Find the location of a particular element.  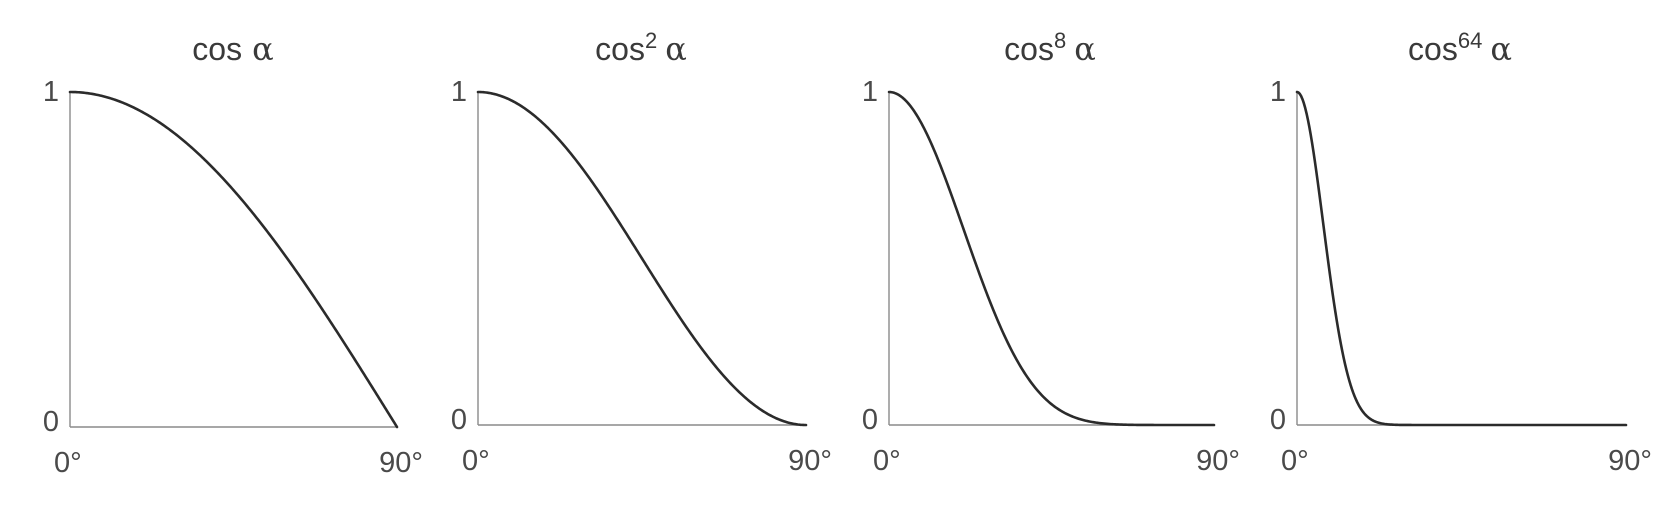

chart-title: cos2 α is located at coordinates (641, 48).